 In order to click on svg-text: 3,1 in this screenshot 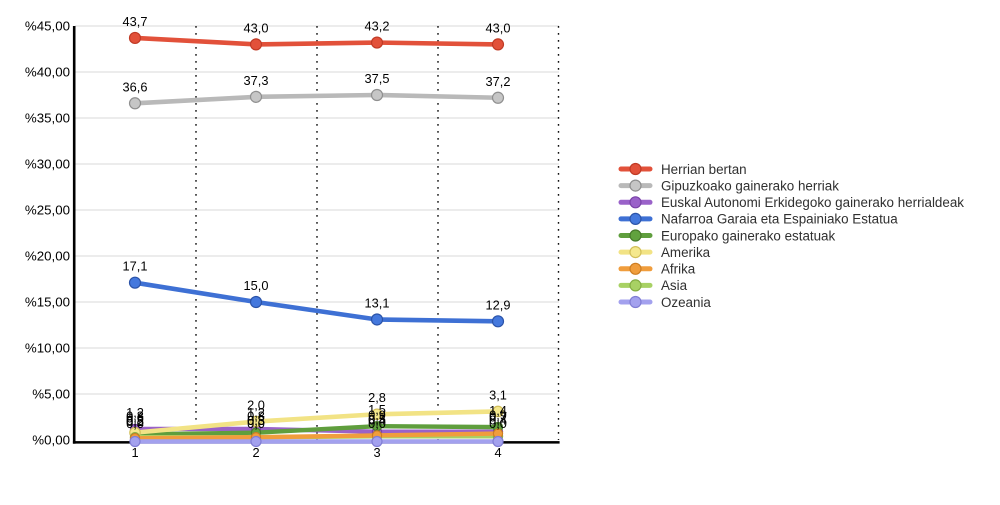, I will do `click(498, 394)`.